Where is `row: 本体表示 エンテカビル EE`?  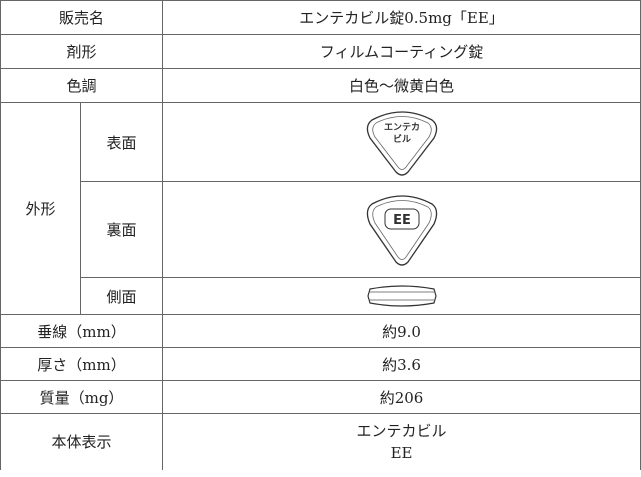
row: 本体表示 エンテカビル EE is located at coordinates (320, 441).